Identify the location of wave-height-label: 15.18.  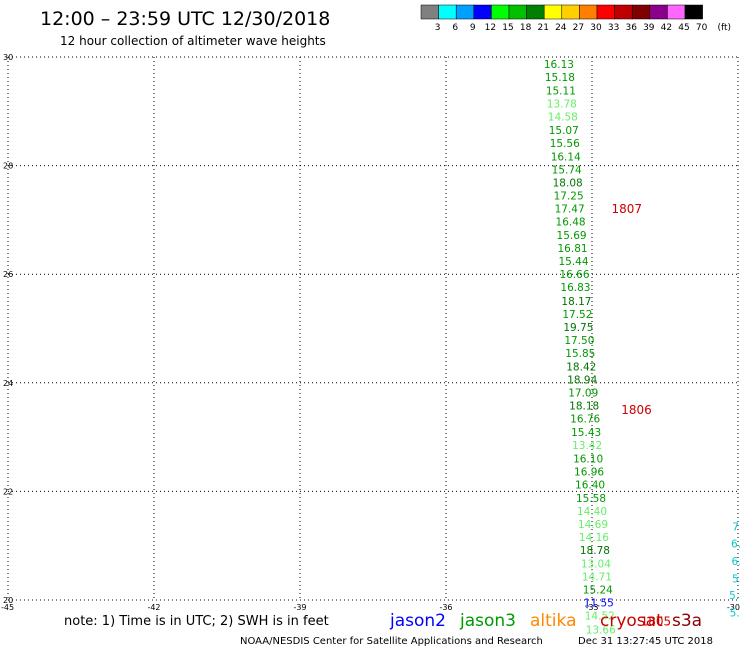
(560, 78).